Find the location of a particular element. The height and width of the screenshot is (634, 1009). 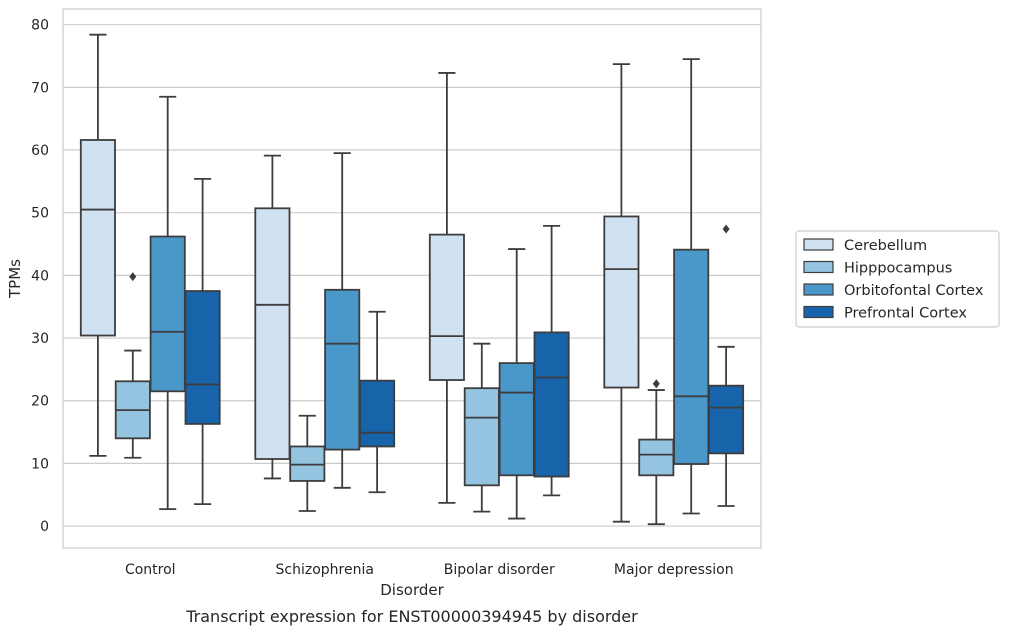

y-tick-label: 0 is located at coordinates (44, 527).